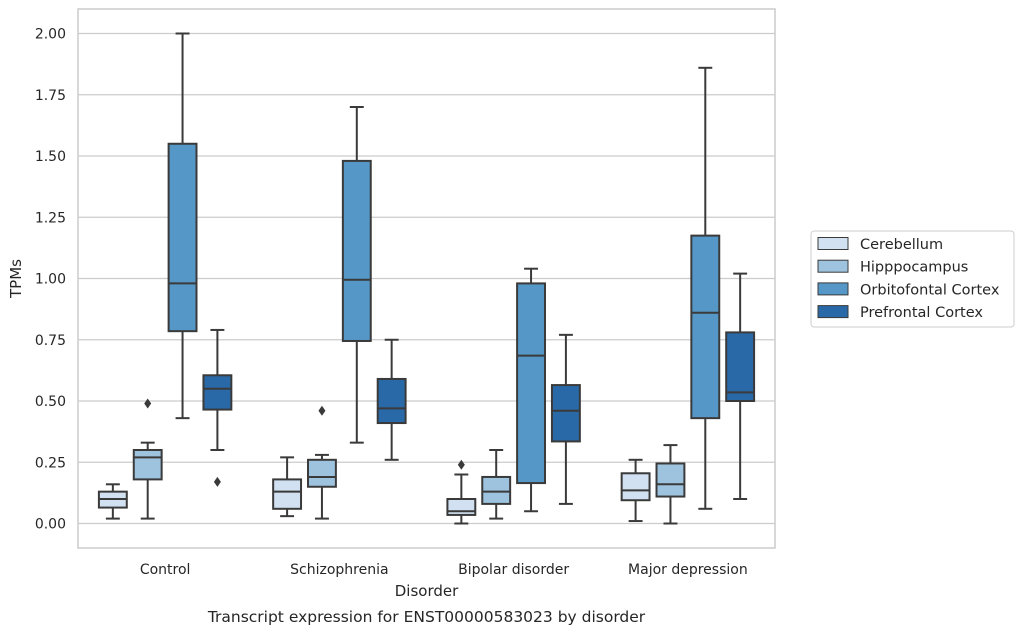 The image size is (1023, 634). Describe the element at coordinates (50, 96) in the screenshot. I see `y-tick-label: 1.75` at that location.